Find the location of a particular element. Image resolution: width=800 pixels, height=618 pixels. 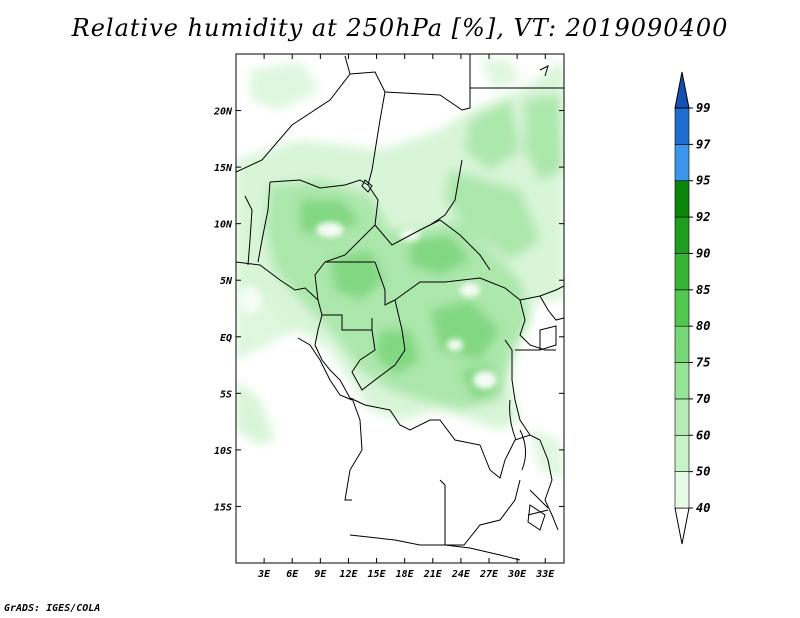

colorbar-label: 50 is located at coordinates (703, 472).